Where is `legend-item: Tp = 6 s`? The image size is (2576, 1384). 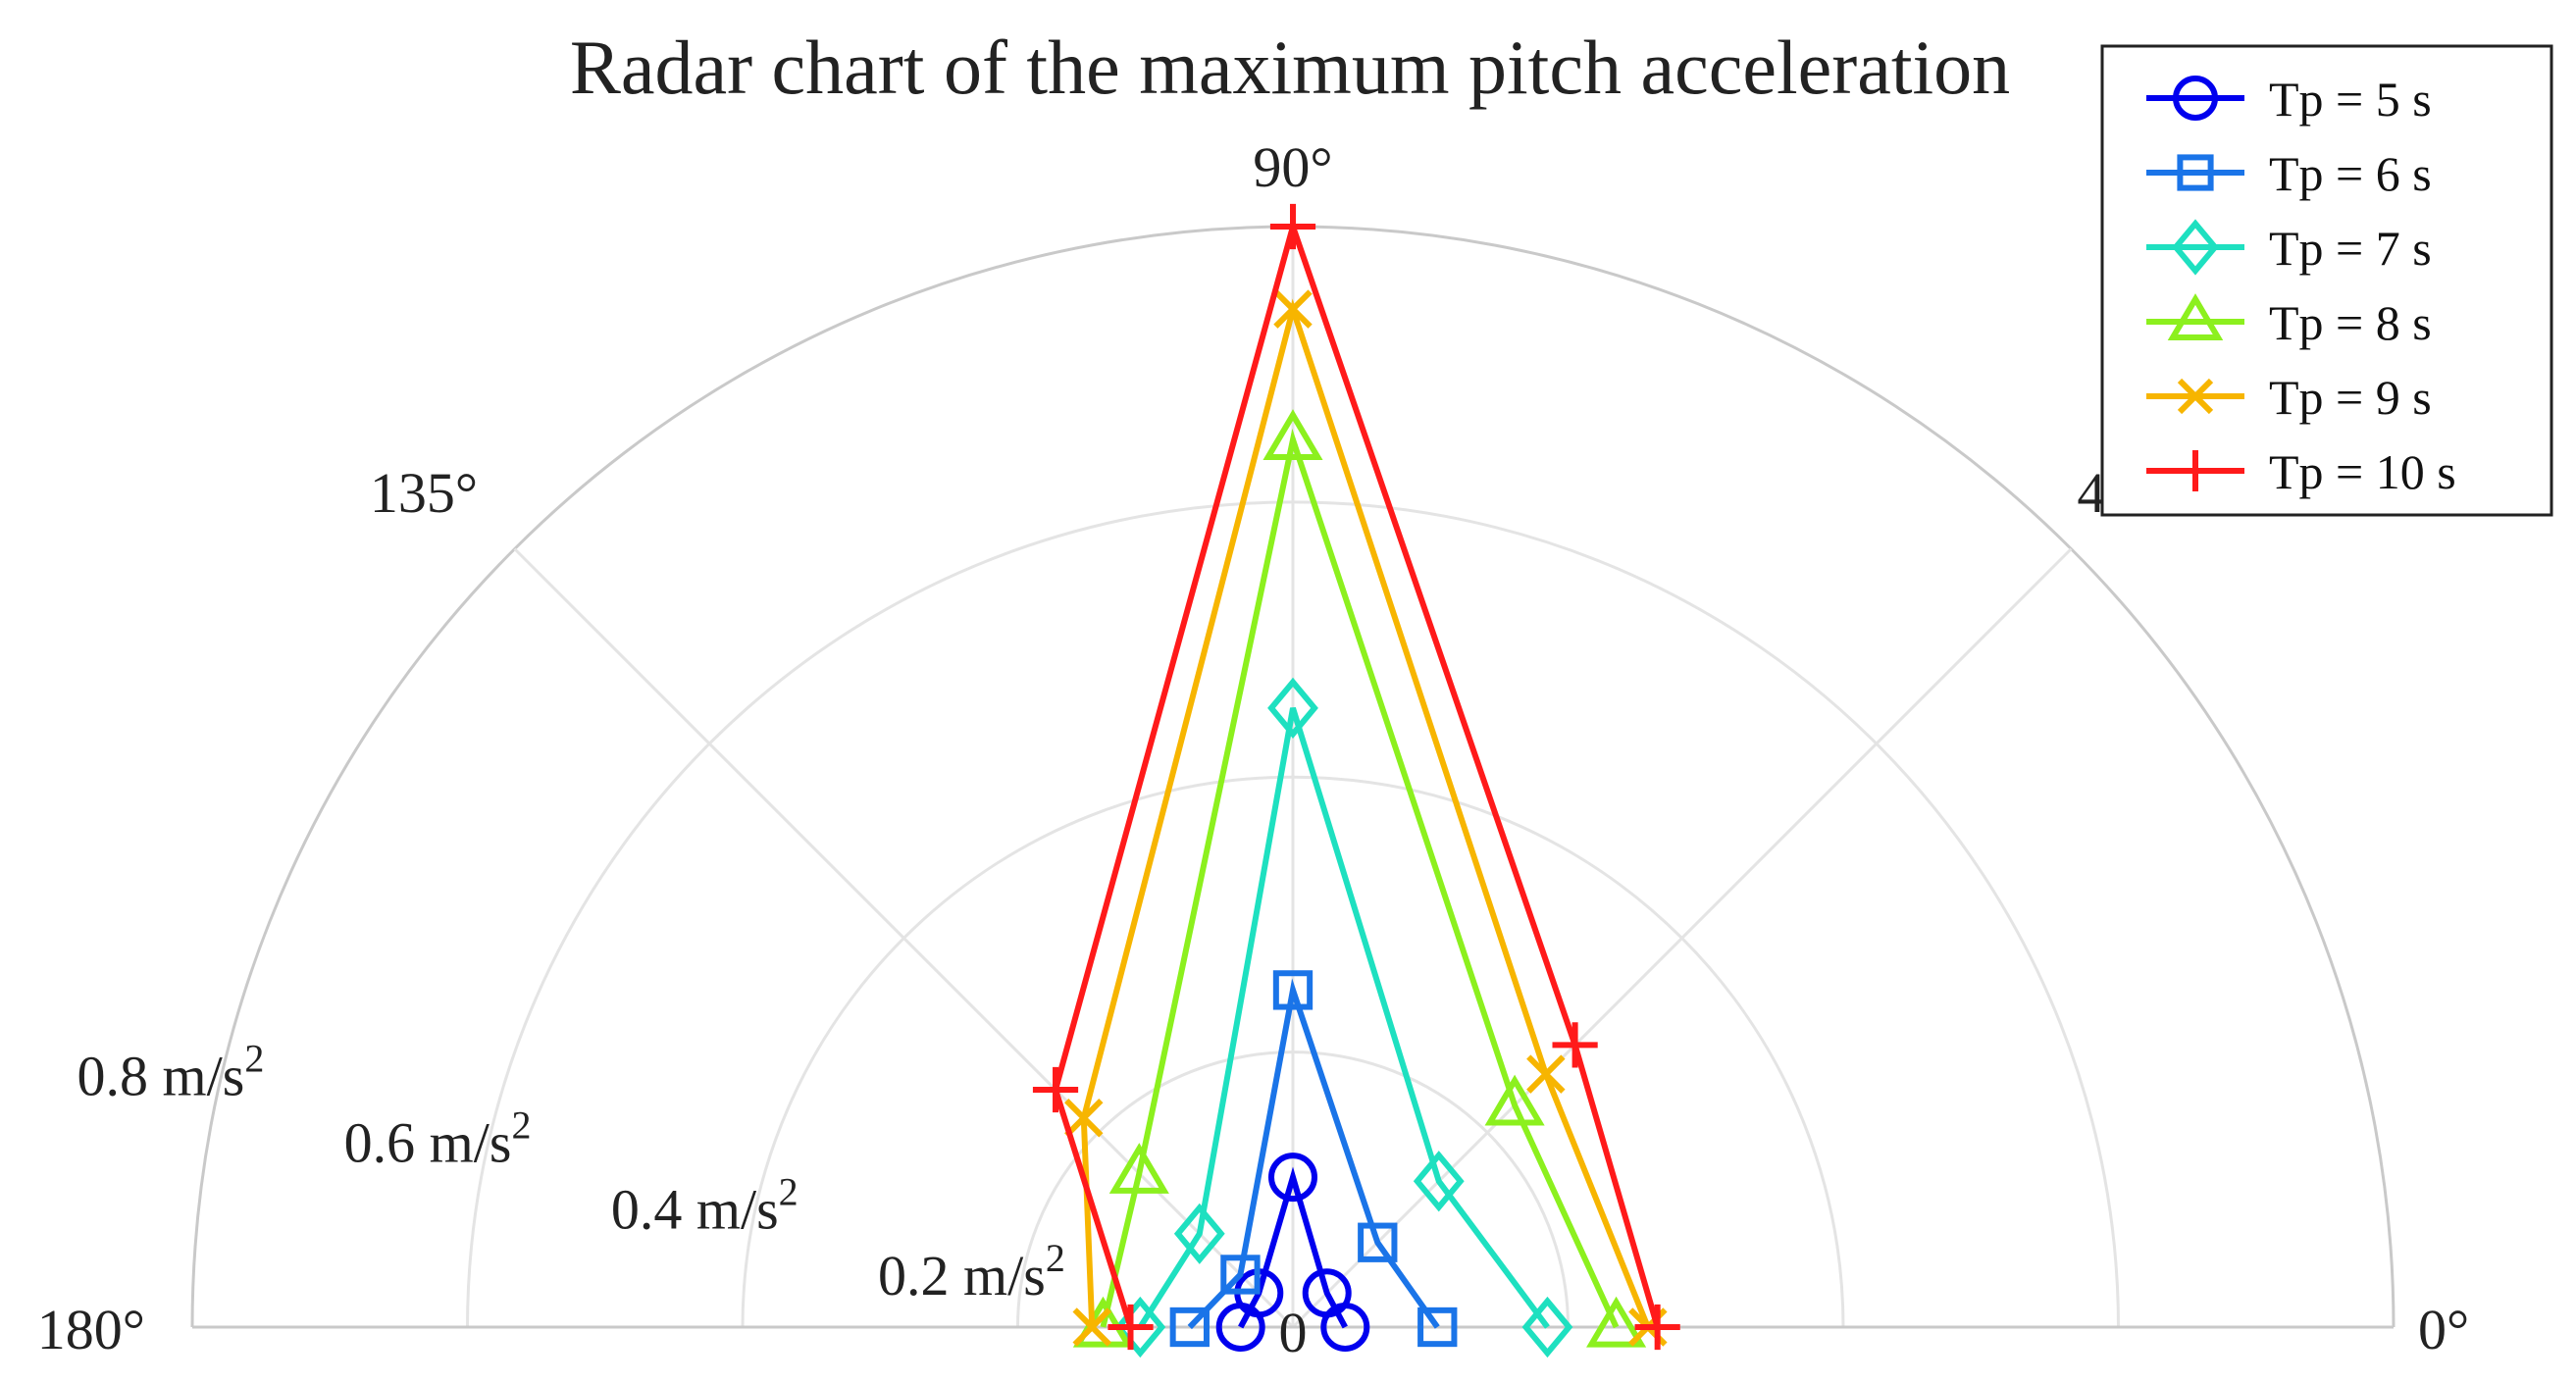 legend-item: Tp = 6 s is located at coordinates (2289, 173).